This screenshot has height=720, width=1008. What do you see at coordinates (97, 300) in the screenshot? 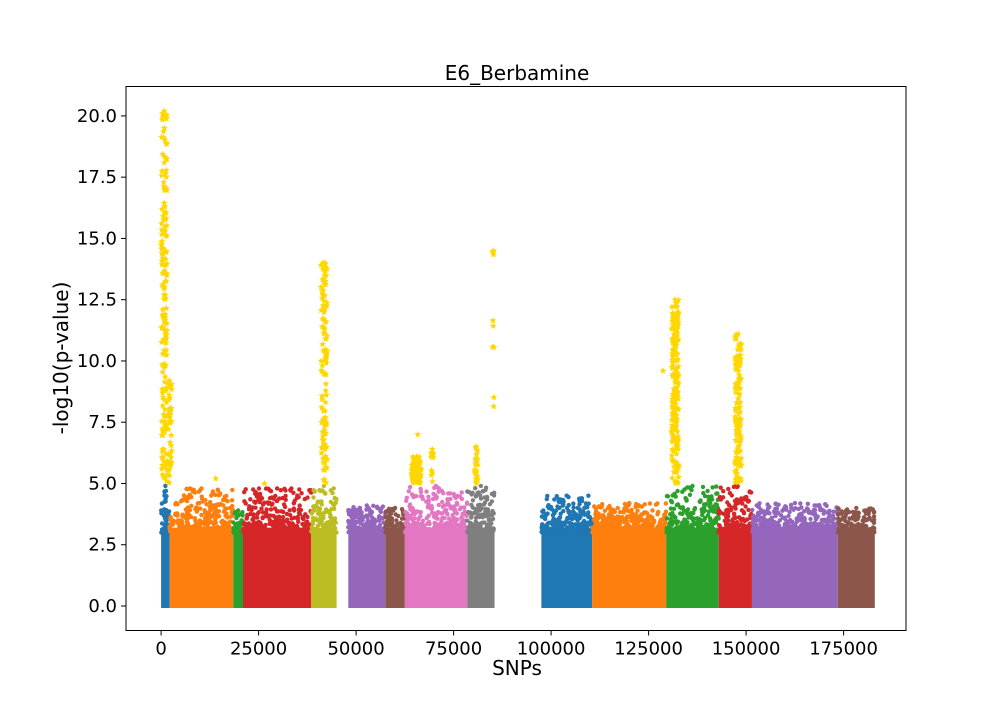
I see `y-tick-label: 12.5` at bounding box center [97, 300].